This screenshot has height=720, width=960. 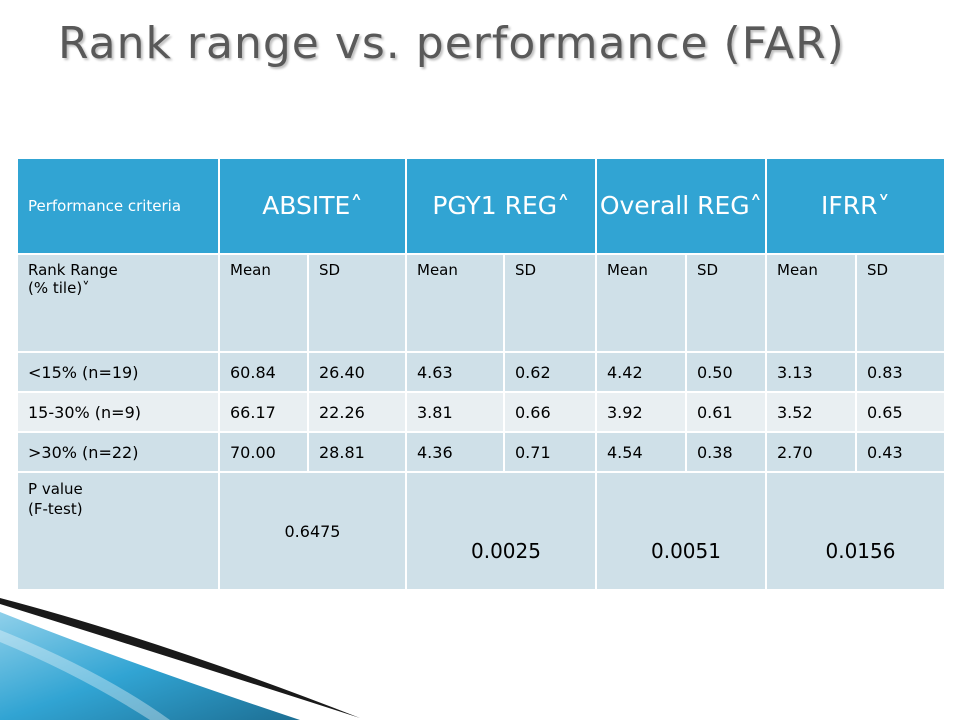 What do you see at coordinates (550, 412) in the screenshot?
I see `table-cell: 0.66` at bounding box center [550, 412].